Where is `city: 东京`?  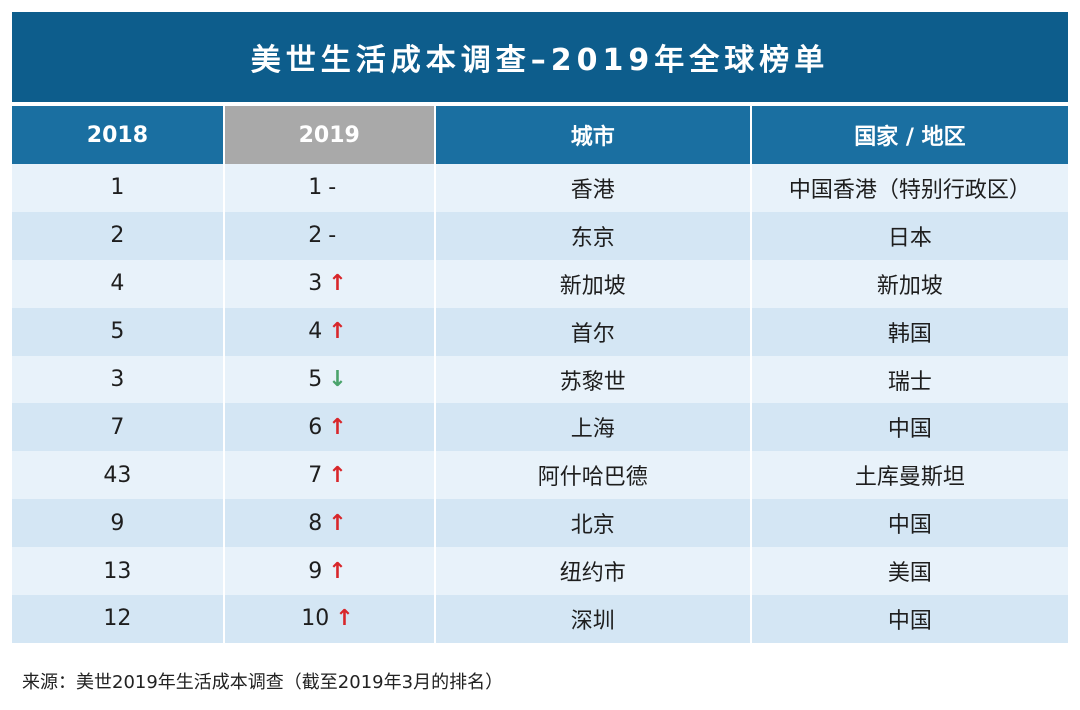 city: 东京 is located at coordinates (594, 235).